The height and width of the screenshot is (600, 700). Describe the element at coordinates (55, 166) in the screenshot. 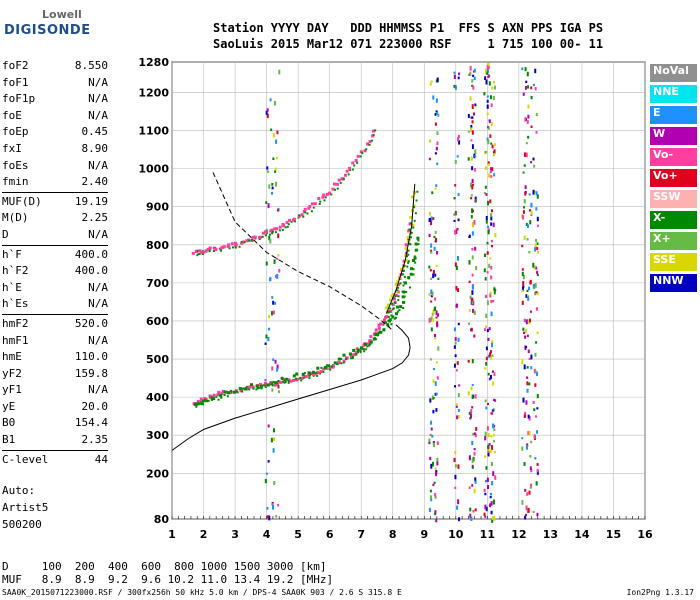

I see `param-row: foEs N/A` at that location.